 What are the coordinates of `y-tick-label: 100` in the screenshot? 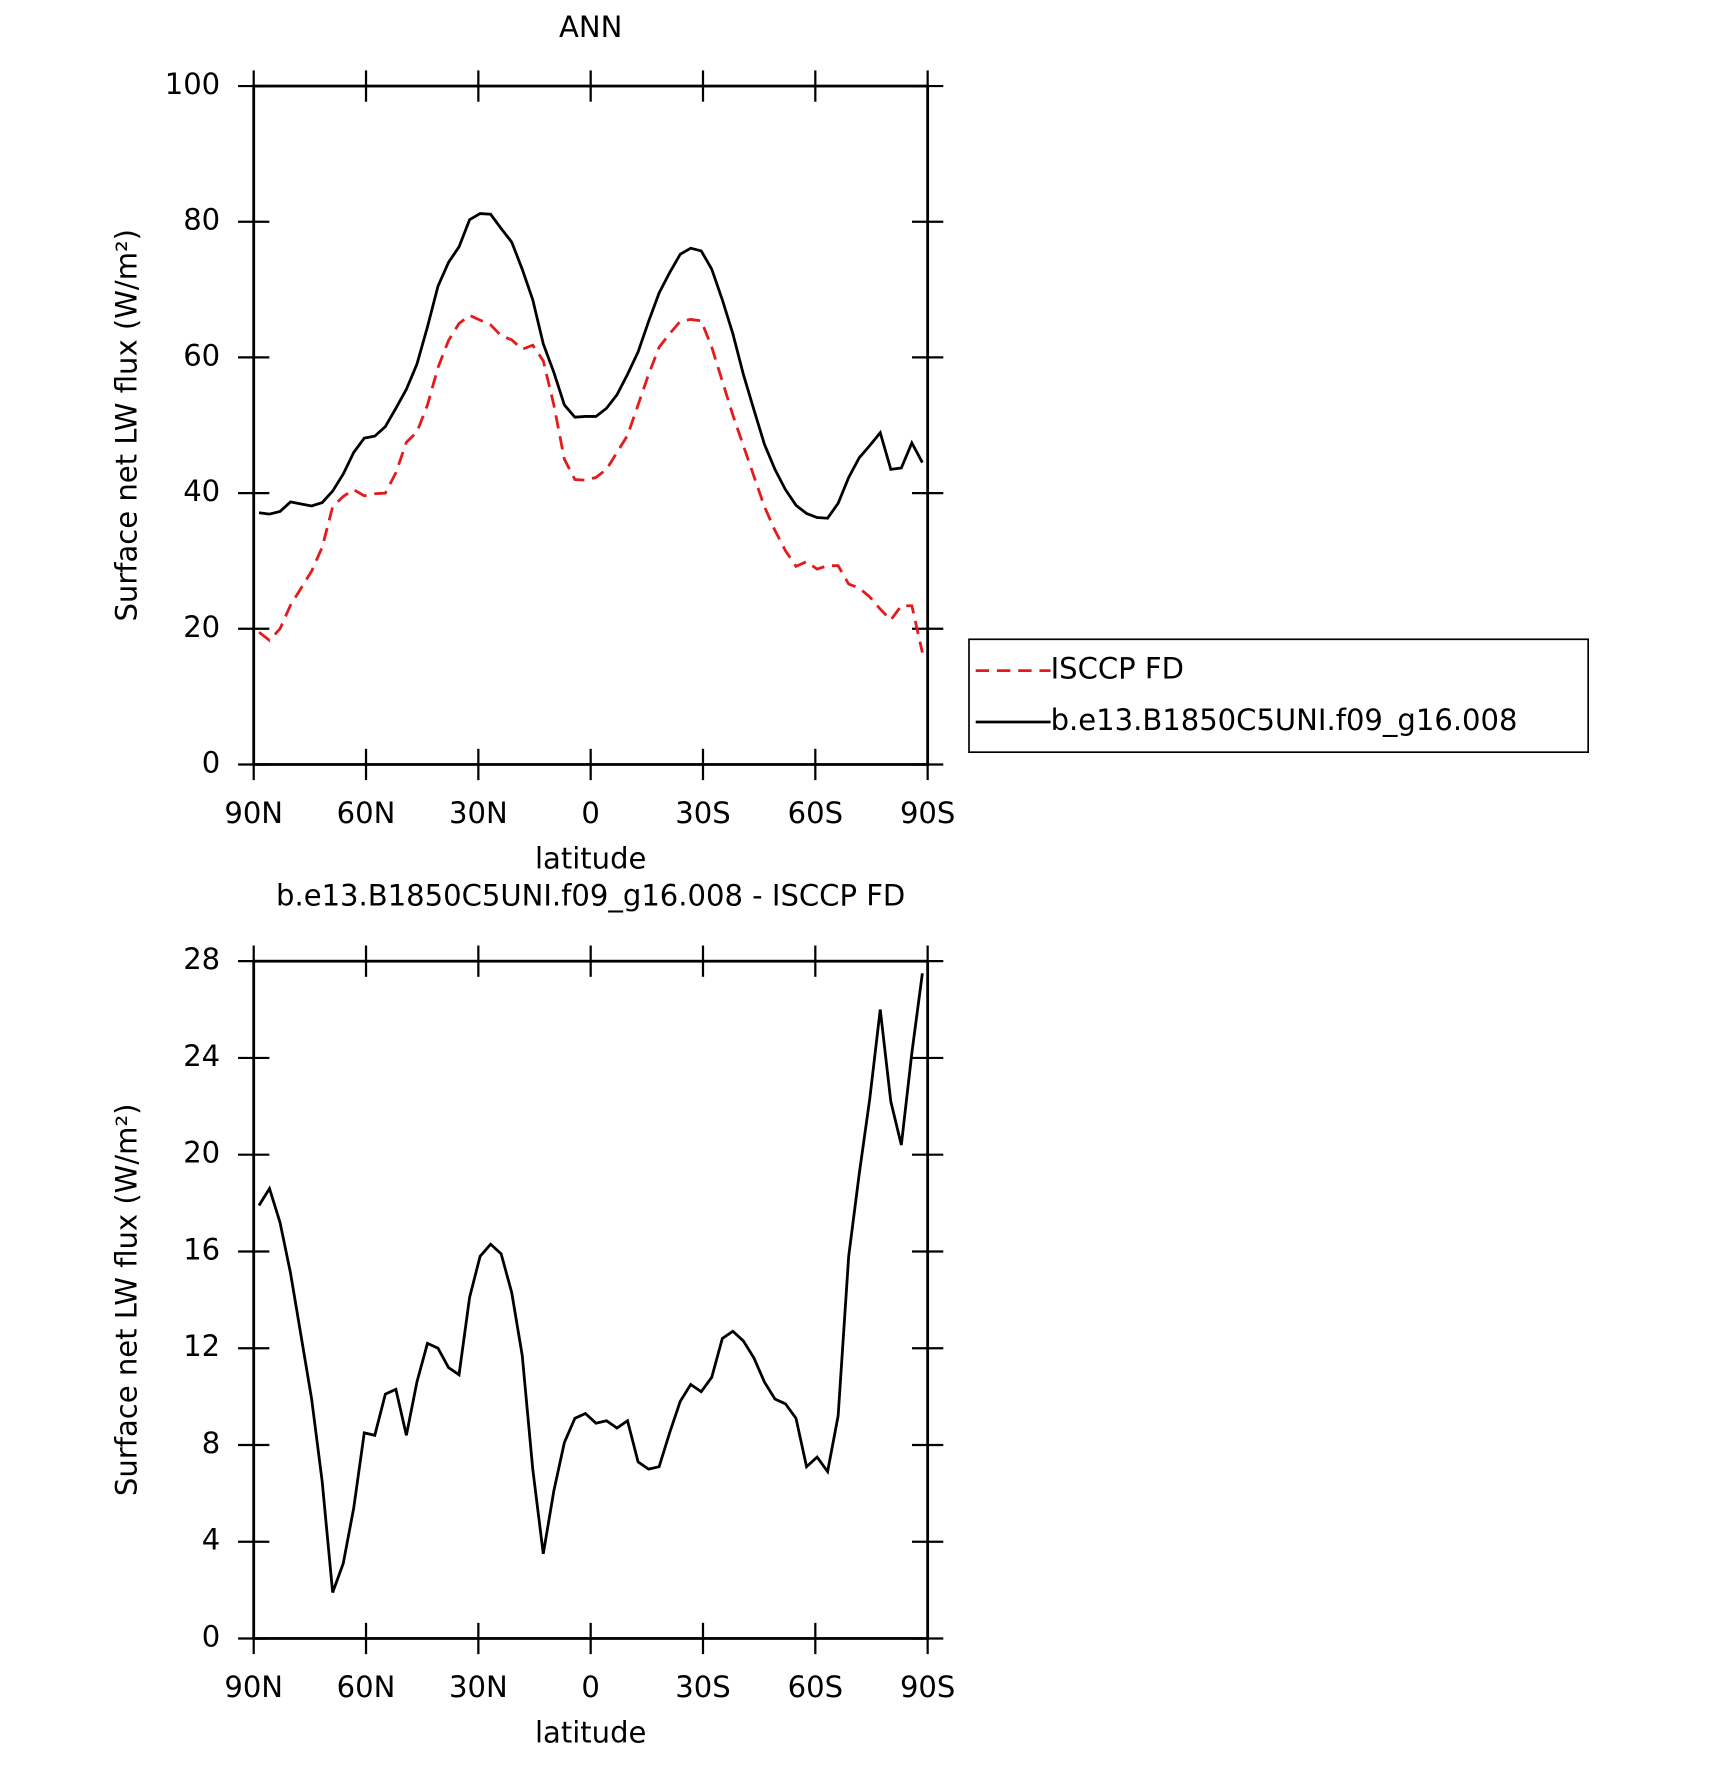 It's located at (192, 84).